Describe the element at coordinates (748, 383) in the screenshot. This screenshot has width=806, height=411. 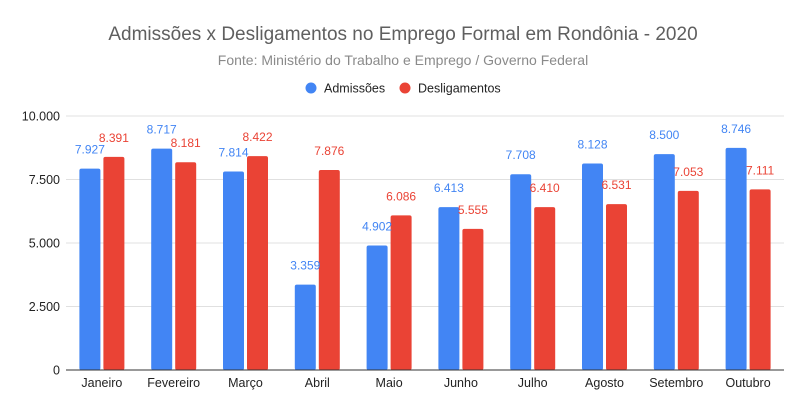
I see `x-tick-label: Outubro` at that location.